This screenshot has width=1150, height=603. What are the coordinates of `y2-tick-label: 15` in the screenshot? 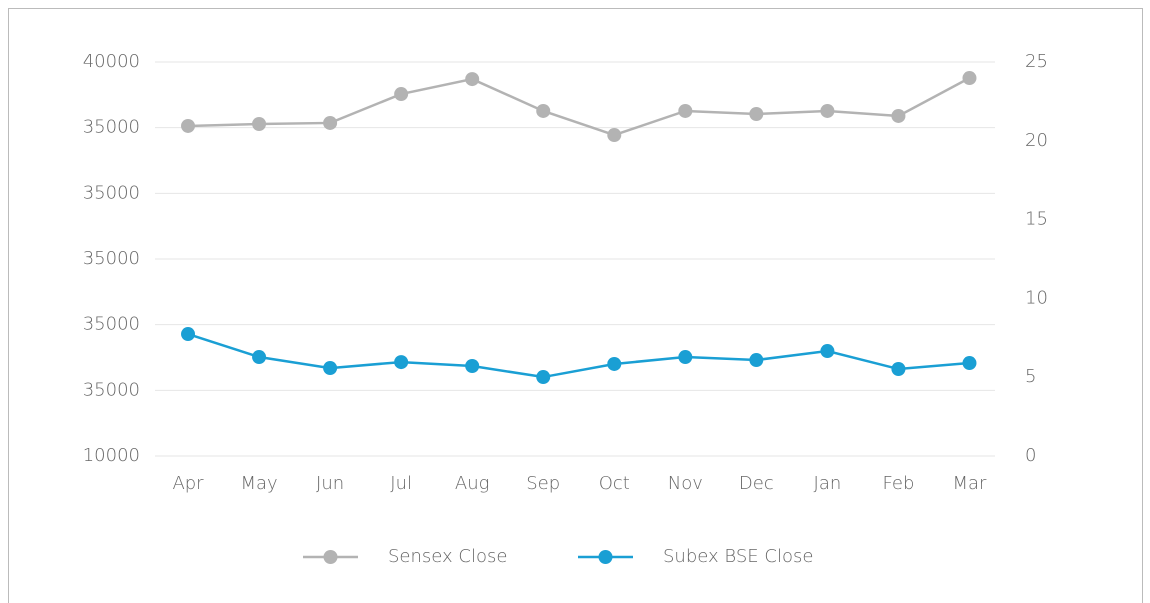 It's located at (1036, 219).